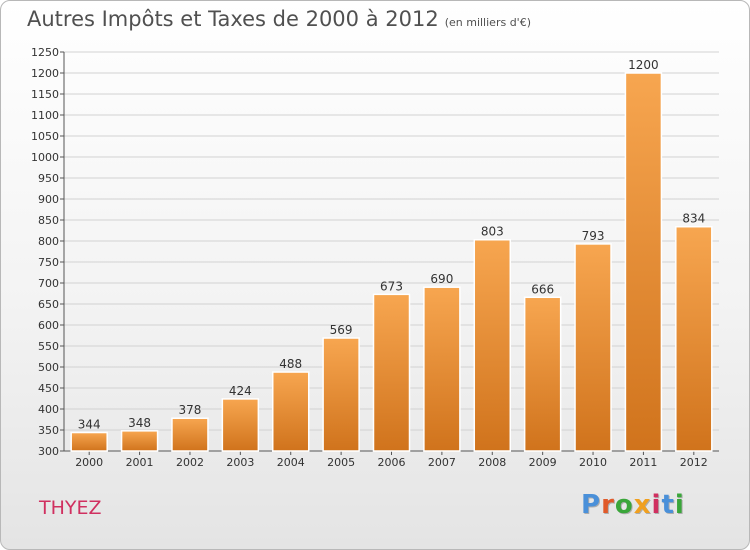 The height and width of the screenshot is (550, 750). What do you see at coordinates (693, 219) in the screenshot?
I see `data-label-2012: 834` at bounding box center [693, 219].